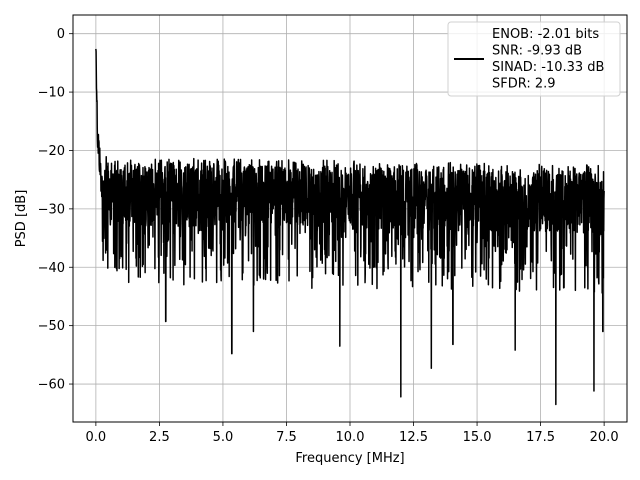 This screenshot has width=640, height=480. What do you see at coordinates (51, 326) in the screenshot?
I see `y-tick-label: −50` at bounding box center [51, 326].